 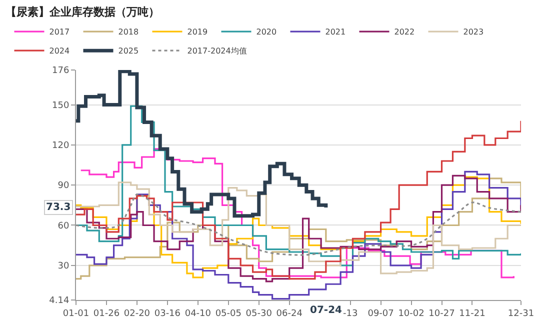 What do you see at coordinates (76, 313) in the screenshot?
I see `x-tick-label: 01-01` at bounding box center [76, 313].